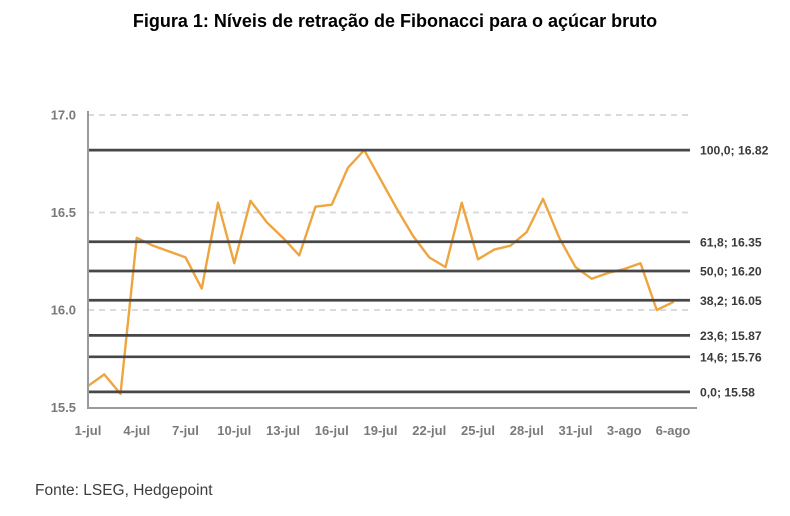  What do you see at coordinates (478, 430) in the screenshot?
I see `x-axis-tick: 25-jul` at bounding box center [478, 430].